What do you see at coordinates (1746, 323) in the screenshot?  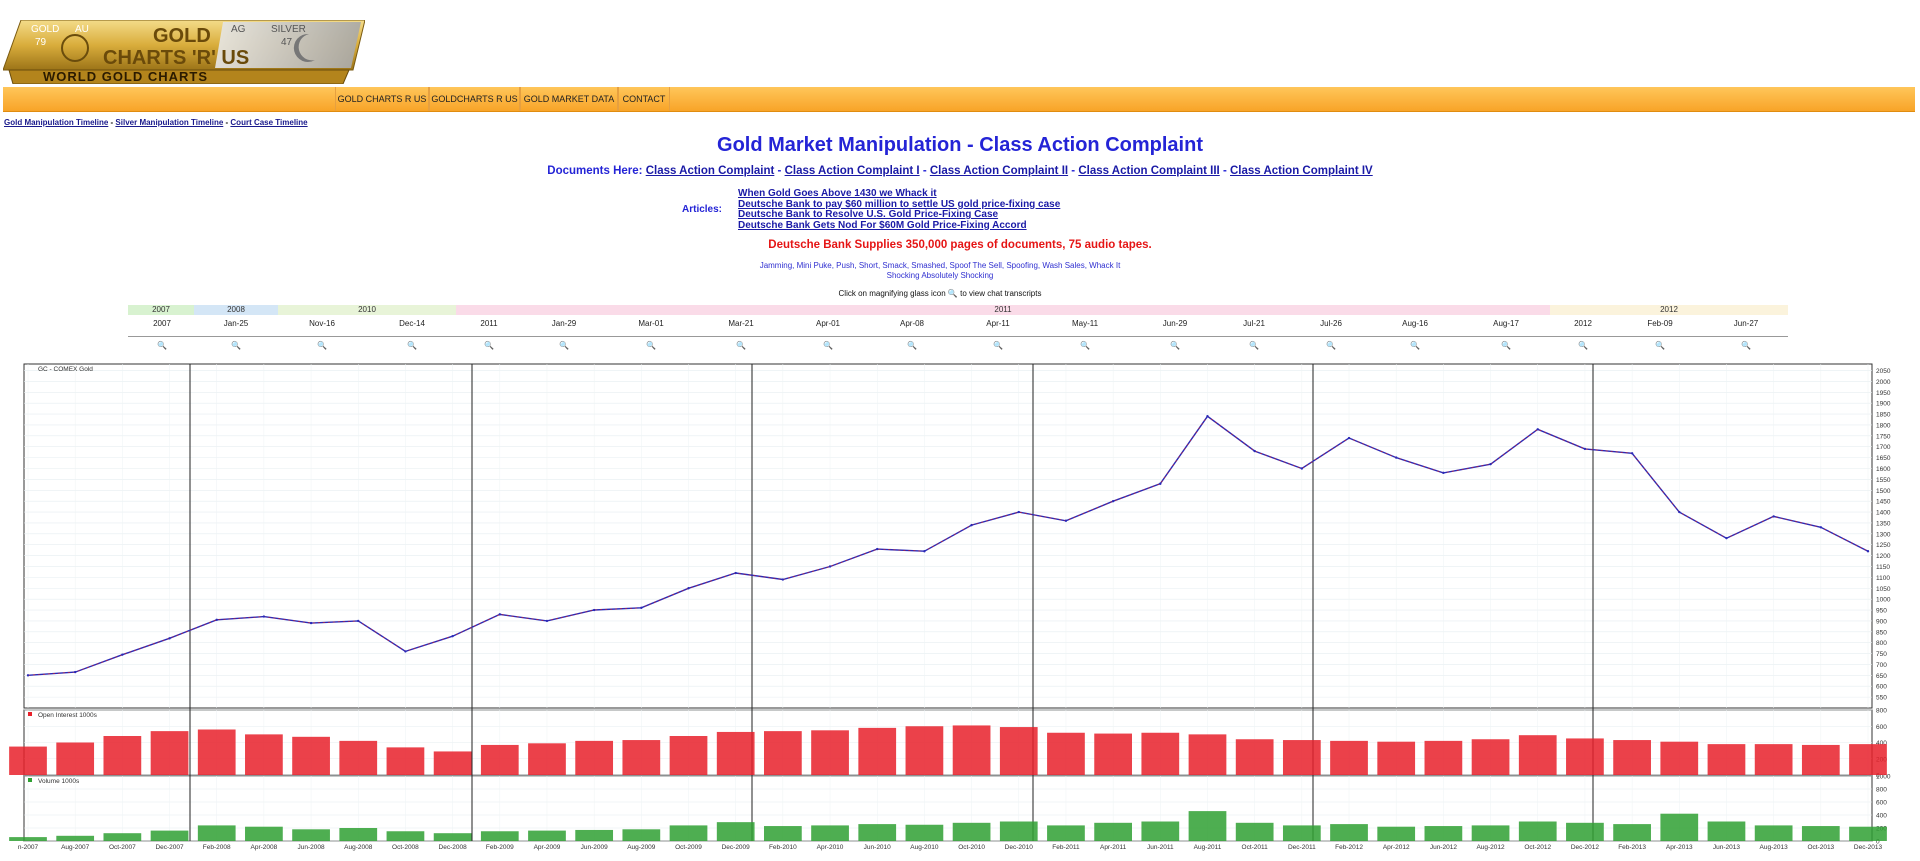 I see `timeline-tick: Jun-27` at bounding box center [1746, 323].